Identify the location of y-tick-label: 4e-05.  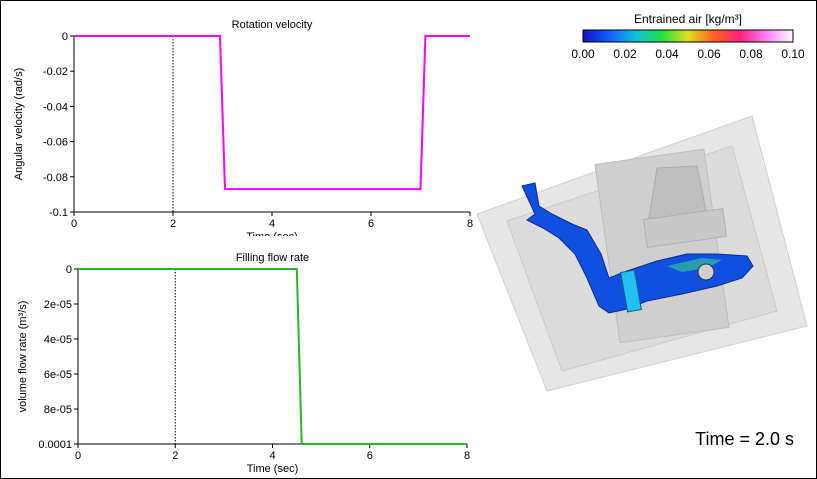
(58, 340).